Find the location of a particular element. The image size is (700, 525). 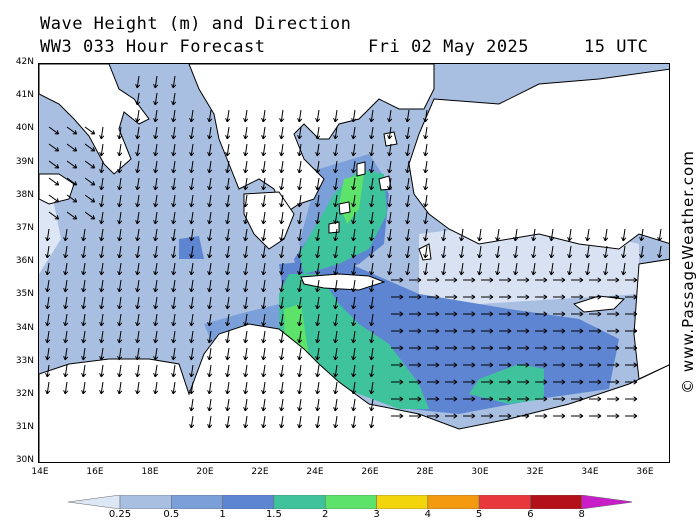

lat-label: 42N is located at coordinates (24, 62).